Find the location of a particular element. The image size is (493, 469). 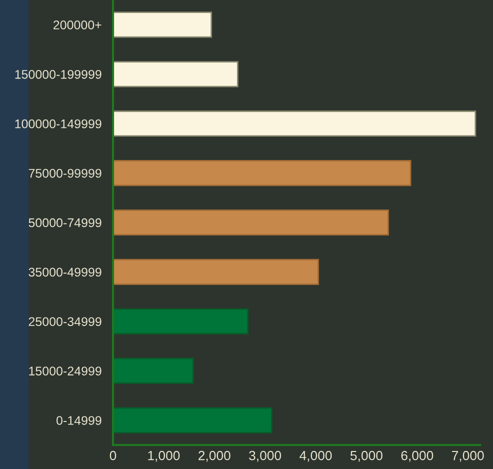

y-tick-label: 35000-49999 is located at coordinates (65, 272).